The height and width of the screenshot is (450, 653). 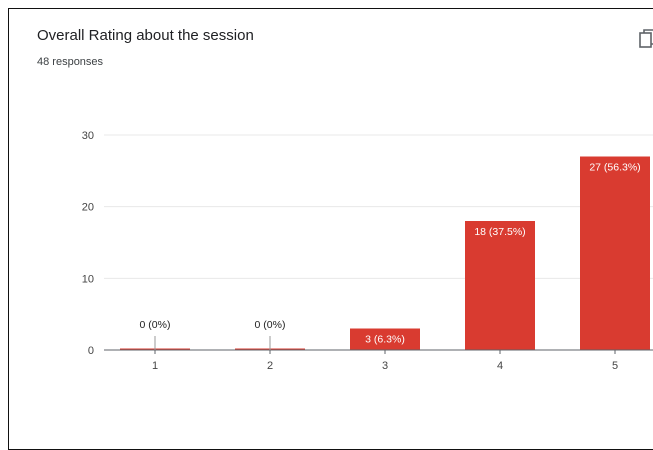 I want to click on y-tick-label: 20, so click(x=88, y=208).